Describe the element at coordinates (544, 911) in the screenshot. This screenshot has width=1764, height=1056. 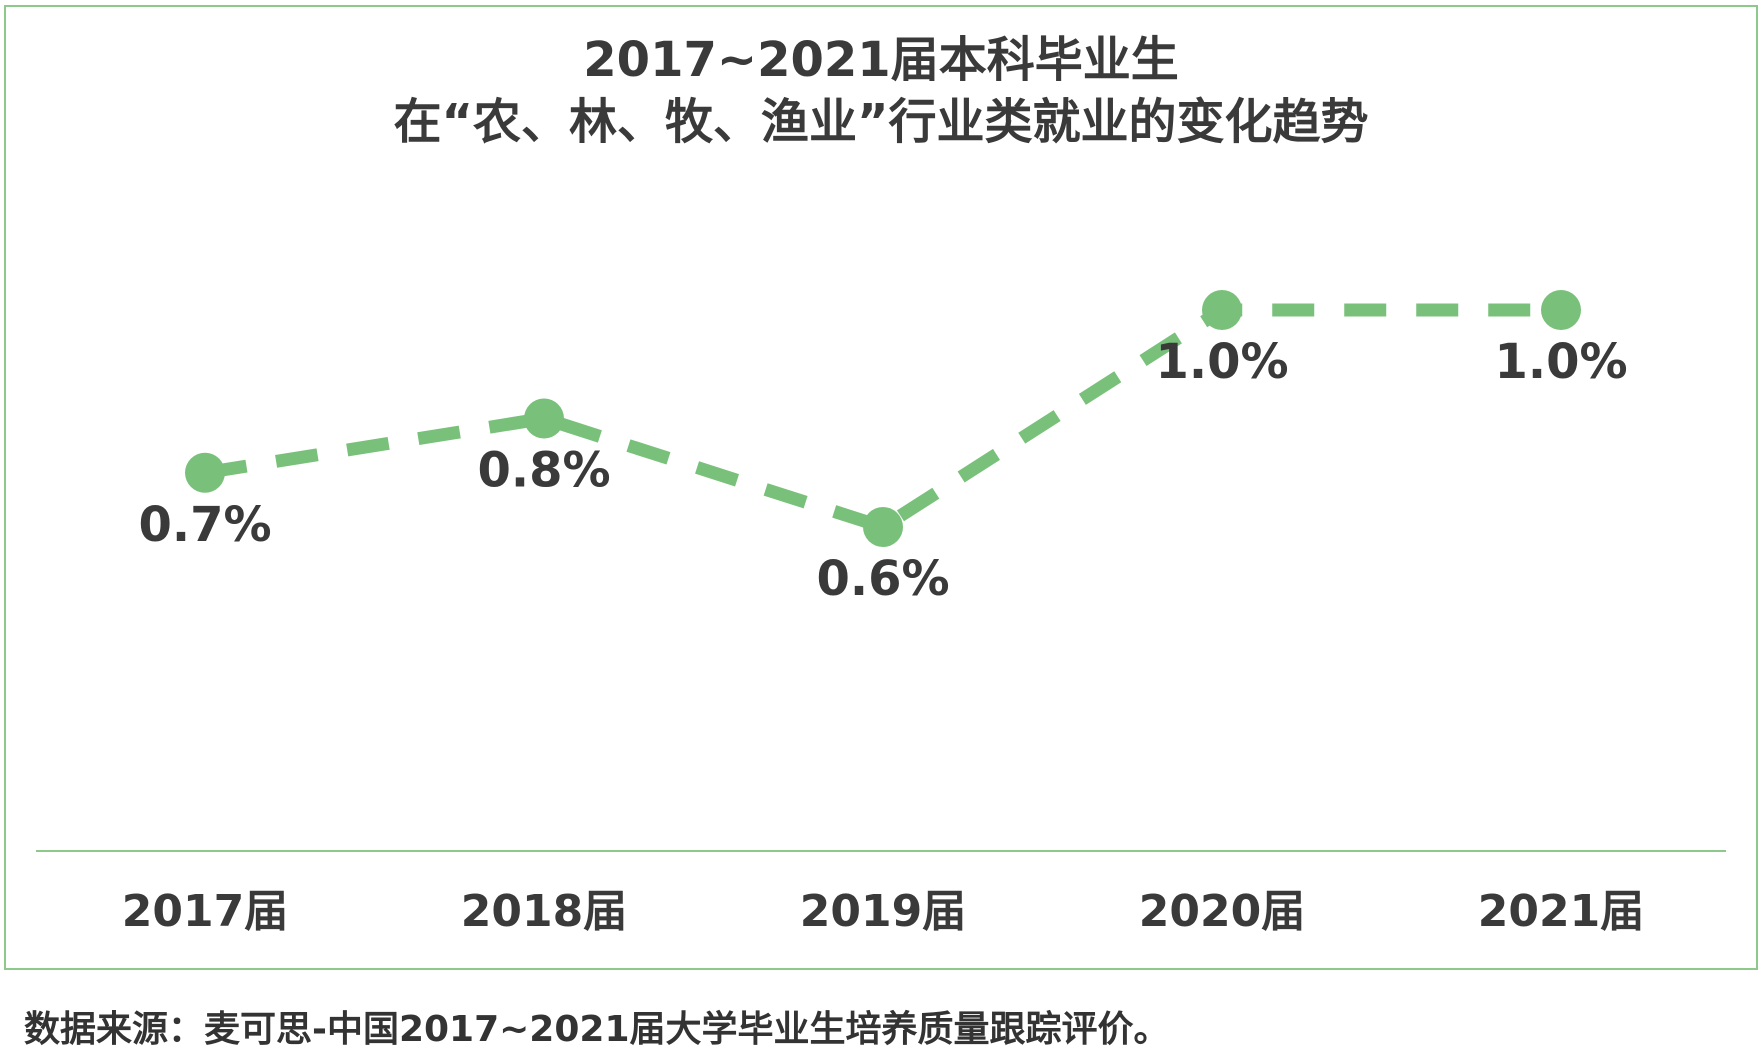
I see `x-tick-label: 2018届` at that location.